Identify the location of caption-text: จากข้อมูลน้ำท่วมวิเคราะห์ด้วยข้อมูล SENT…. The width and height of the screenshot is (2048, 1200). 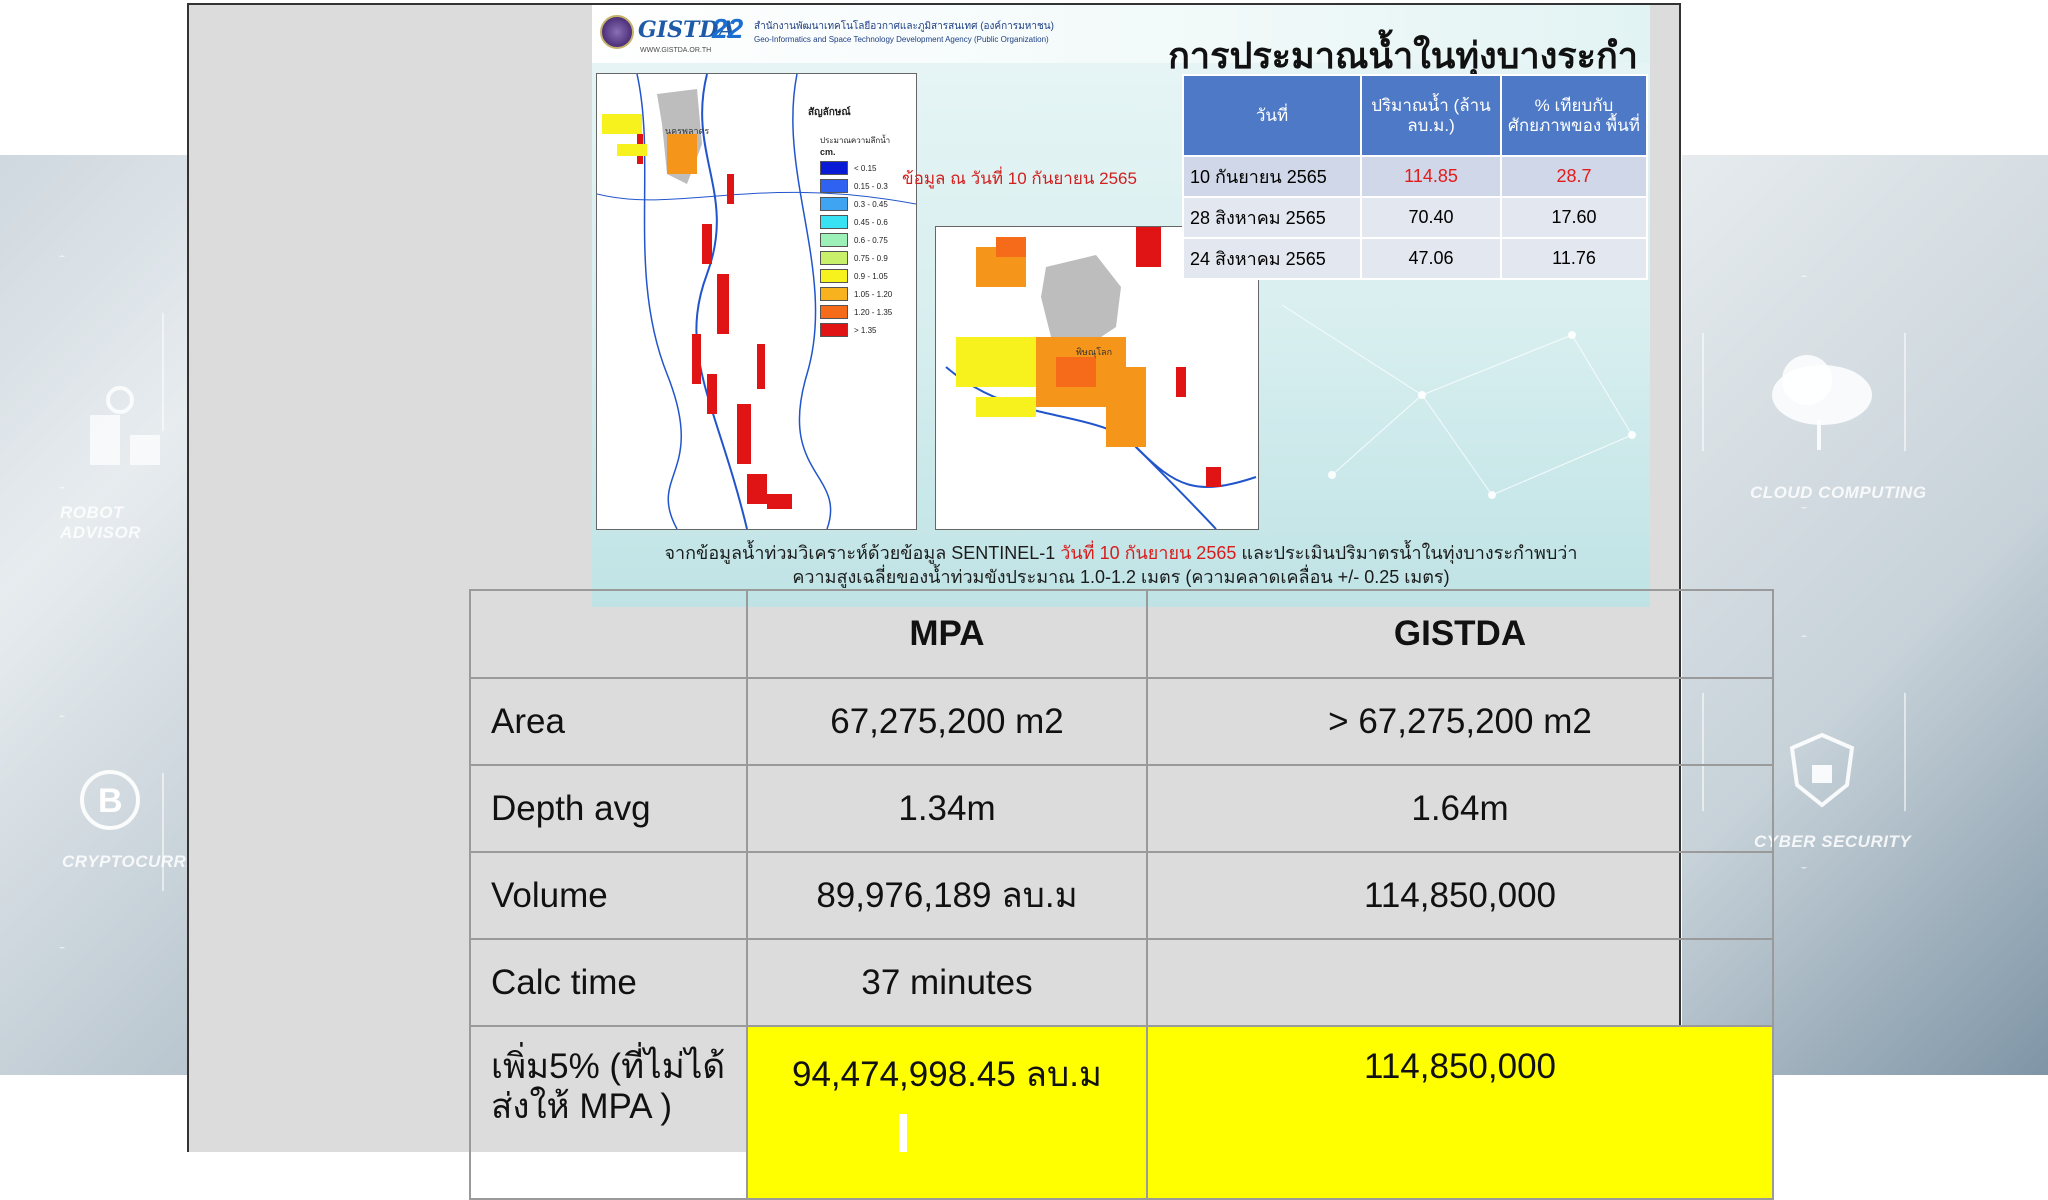
(862, 553).